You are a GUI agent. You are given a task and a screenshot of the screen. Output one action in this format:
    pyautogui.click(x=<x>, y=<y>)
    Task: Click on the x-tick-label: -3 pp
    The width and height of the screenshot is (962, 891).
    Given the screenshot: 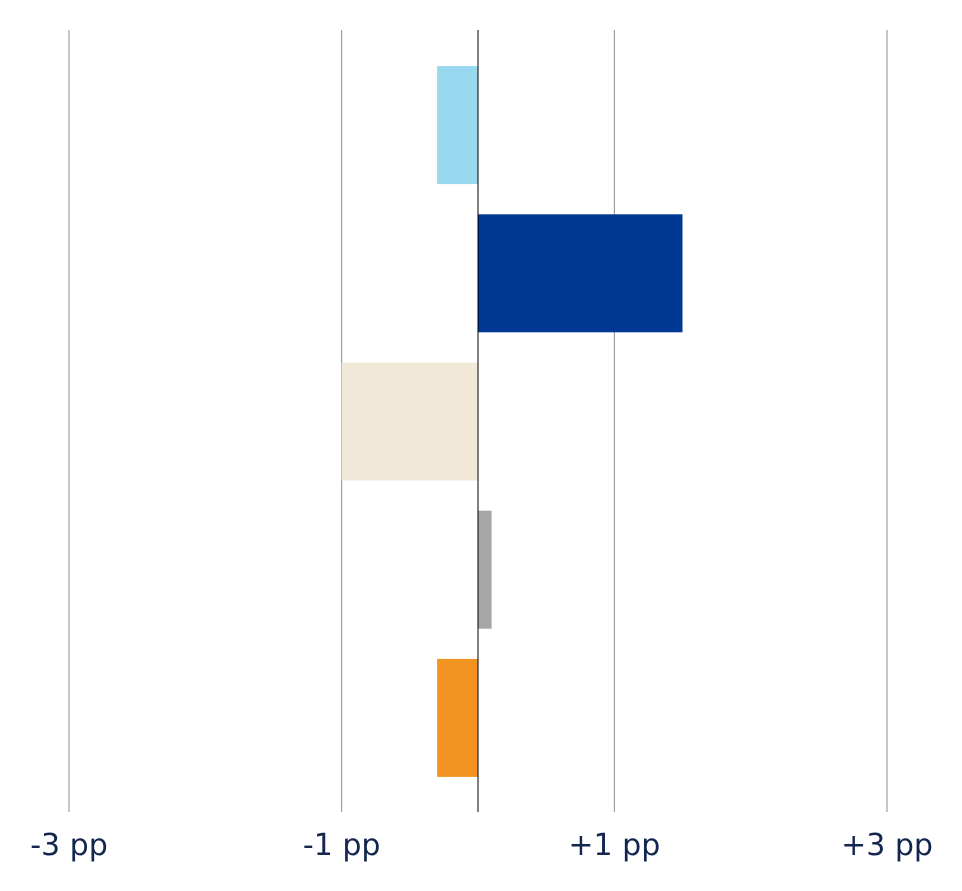 What is the action you would take?
    pyautogui.click(x=69, y=845)
    